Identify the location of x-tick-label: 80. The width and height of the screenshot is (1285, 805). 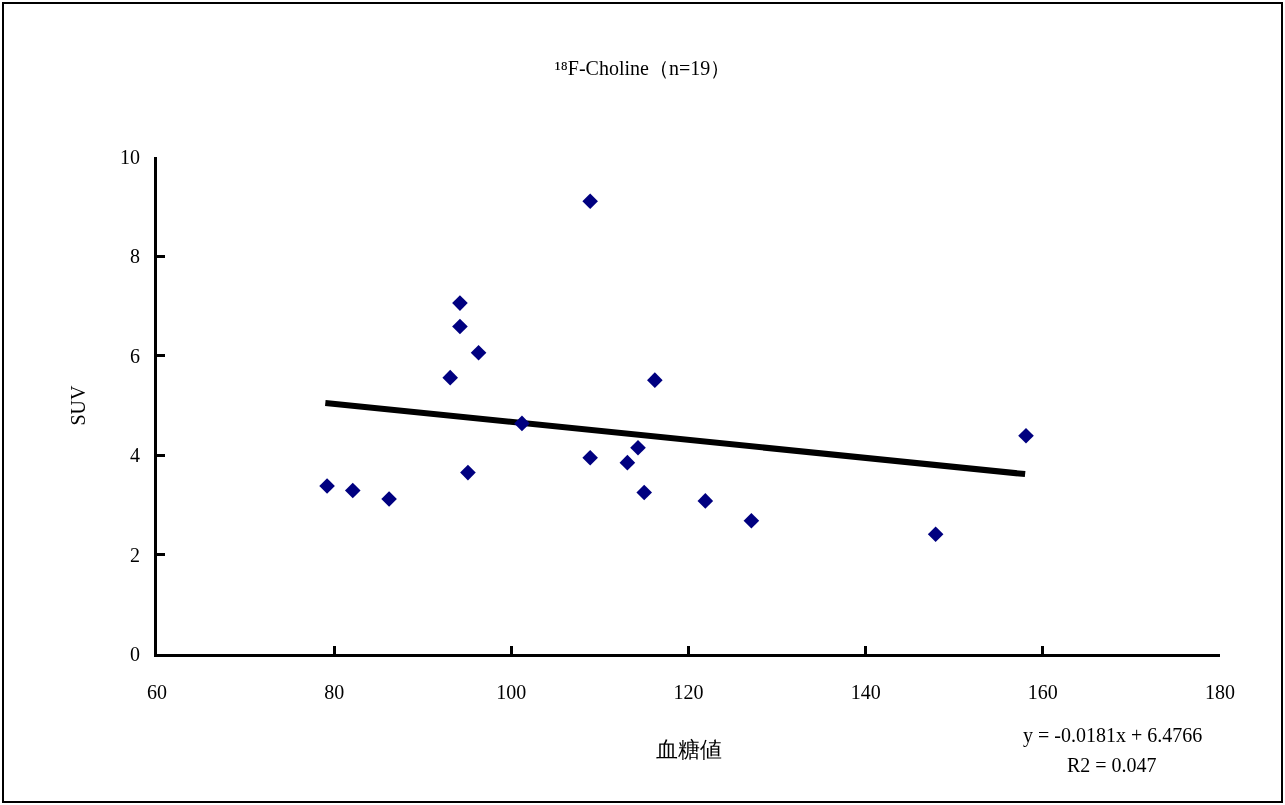
(334, 692).